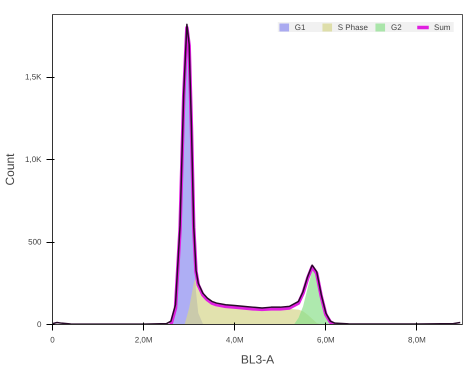 The height and width of the screenshot is (369, 472). I want to click on legend-label: S Phase, so click(353, 27).